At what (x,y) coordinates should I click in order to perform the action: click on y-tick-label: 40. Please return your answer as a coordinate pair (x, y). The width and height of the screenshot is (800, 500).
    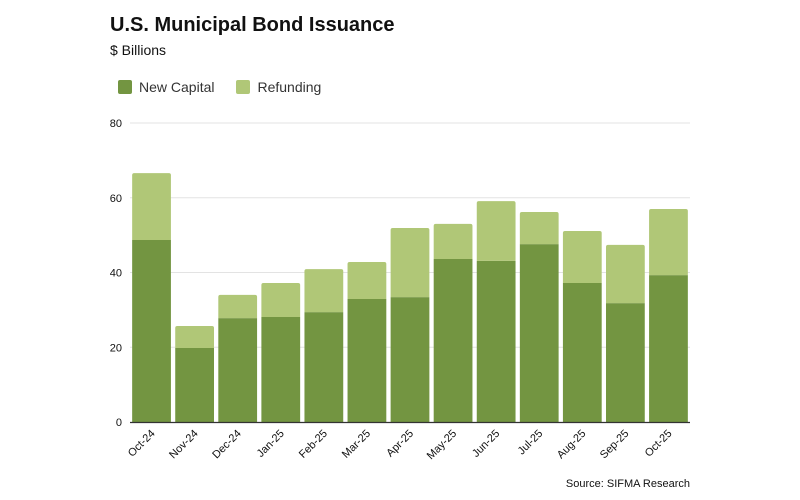
    Looking at the image, I should click on (116, 274).